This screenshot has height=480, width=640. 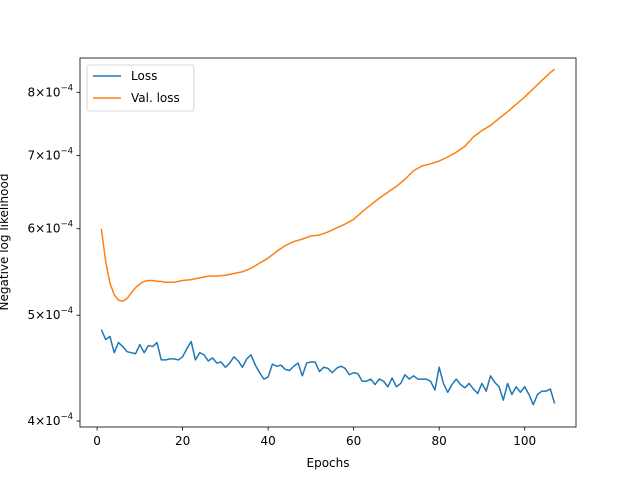 I want to click on series-line-loss, so click(x=328, y=367).